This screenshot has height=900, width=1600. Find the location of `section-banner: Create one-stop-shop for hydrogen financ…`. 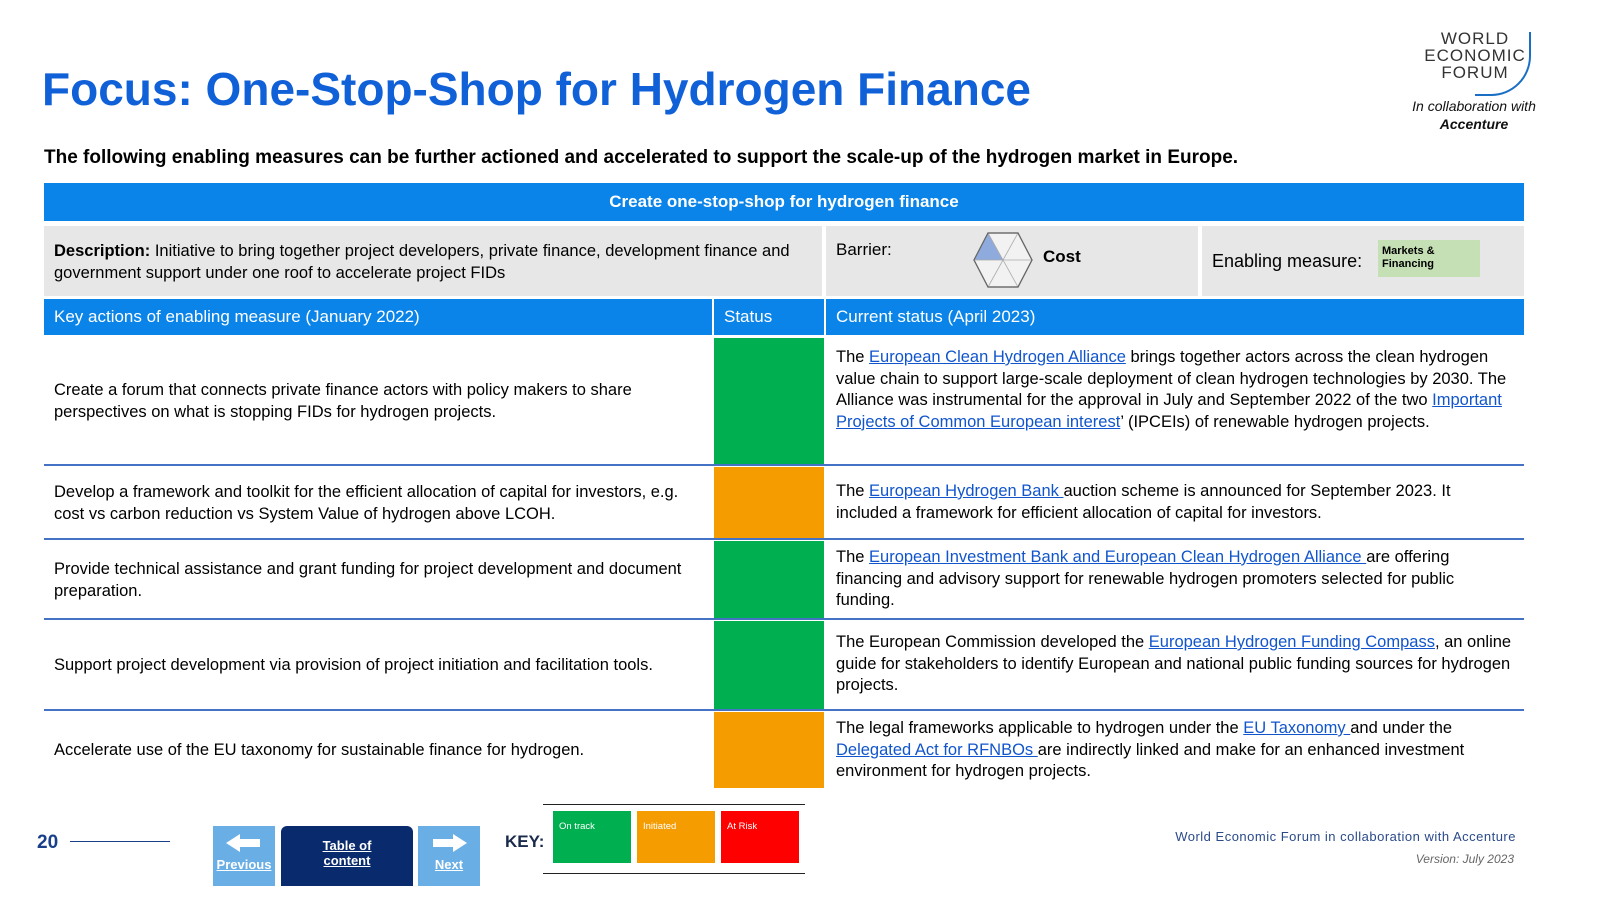

section-banner: Create one-stop-shop for hydrogen financ… is located at coordinates (784, 202).